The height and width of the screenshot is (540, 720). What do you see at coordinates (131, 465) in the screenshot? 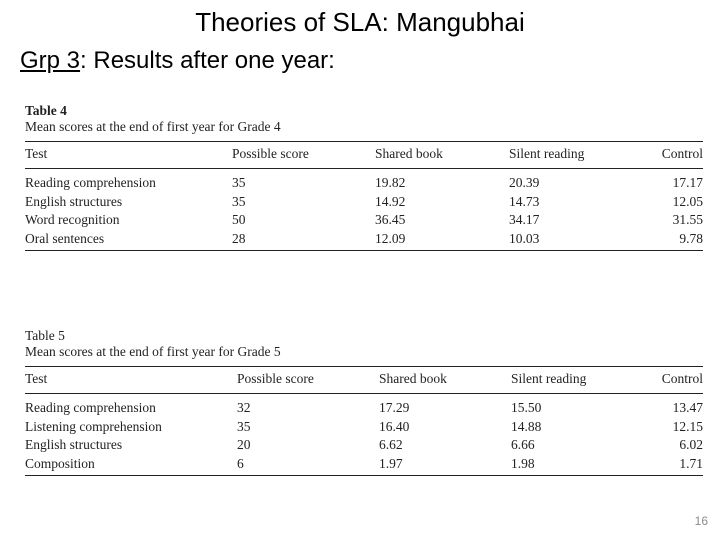
I see `table-cell: Composition` at bounding box center [131, 465].